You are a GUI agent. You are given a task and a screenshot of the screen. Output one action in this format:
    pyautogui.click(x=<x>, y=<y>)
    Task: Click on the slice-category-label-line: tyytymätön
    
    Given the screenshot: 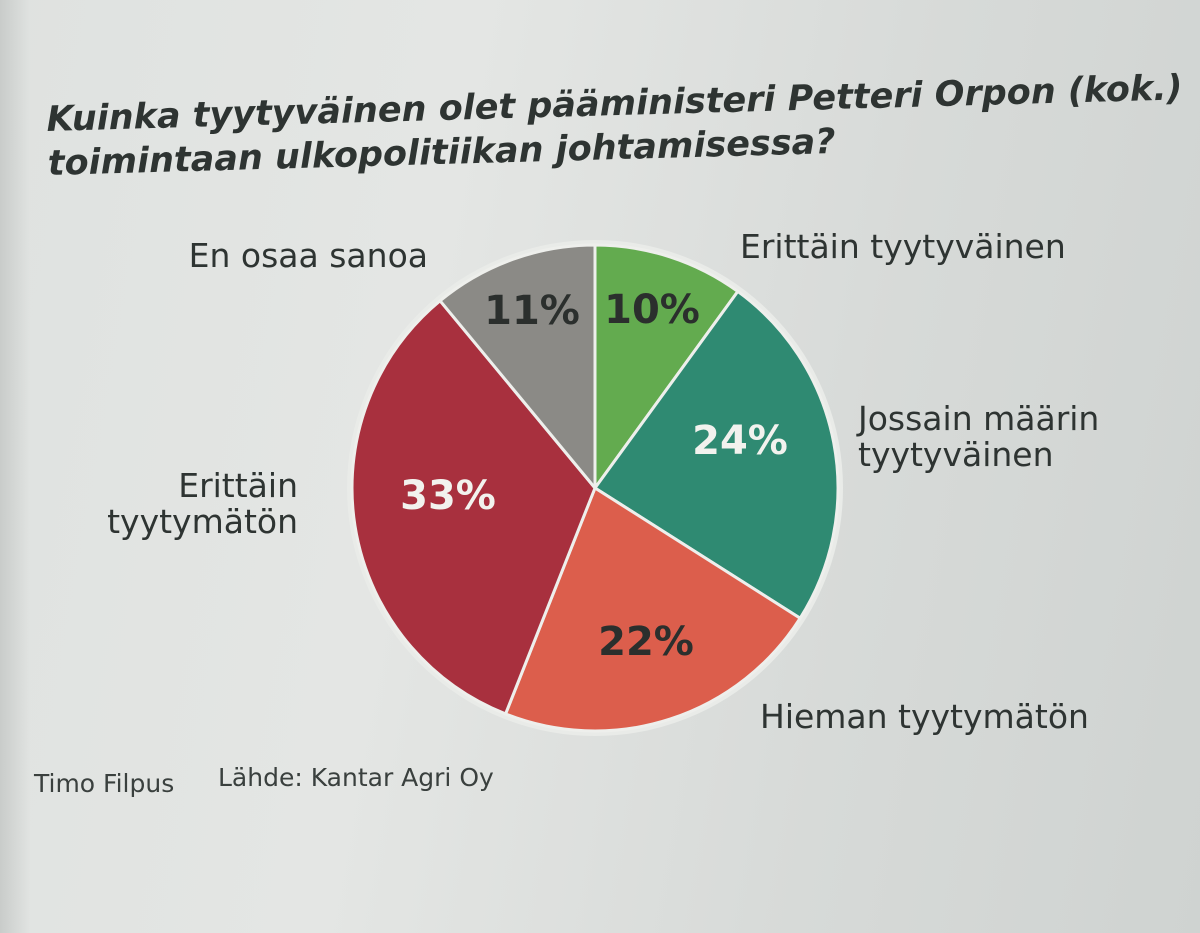 What is the action you would take?
    pyautogui.click(x=202, y=521)
    